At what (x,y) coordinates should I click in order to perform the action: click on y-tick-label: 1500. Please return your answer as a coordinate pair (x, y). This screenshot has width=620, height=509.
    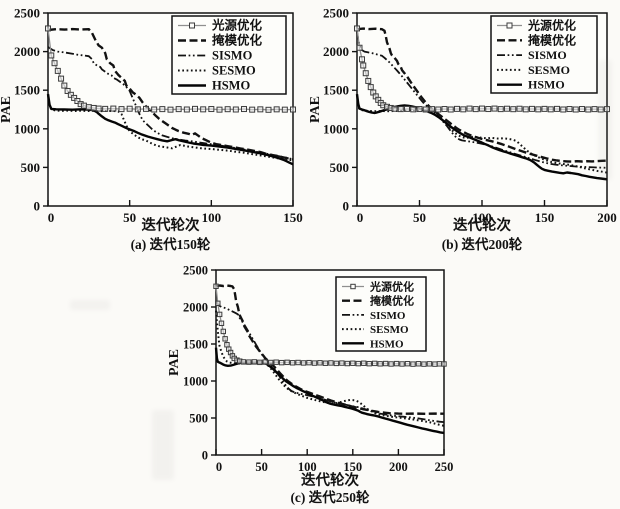
    Looking at the image, I should click on (27, 90).